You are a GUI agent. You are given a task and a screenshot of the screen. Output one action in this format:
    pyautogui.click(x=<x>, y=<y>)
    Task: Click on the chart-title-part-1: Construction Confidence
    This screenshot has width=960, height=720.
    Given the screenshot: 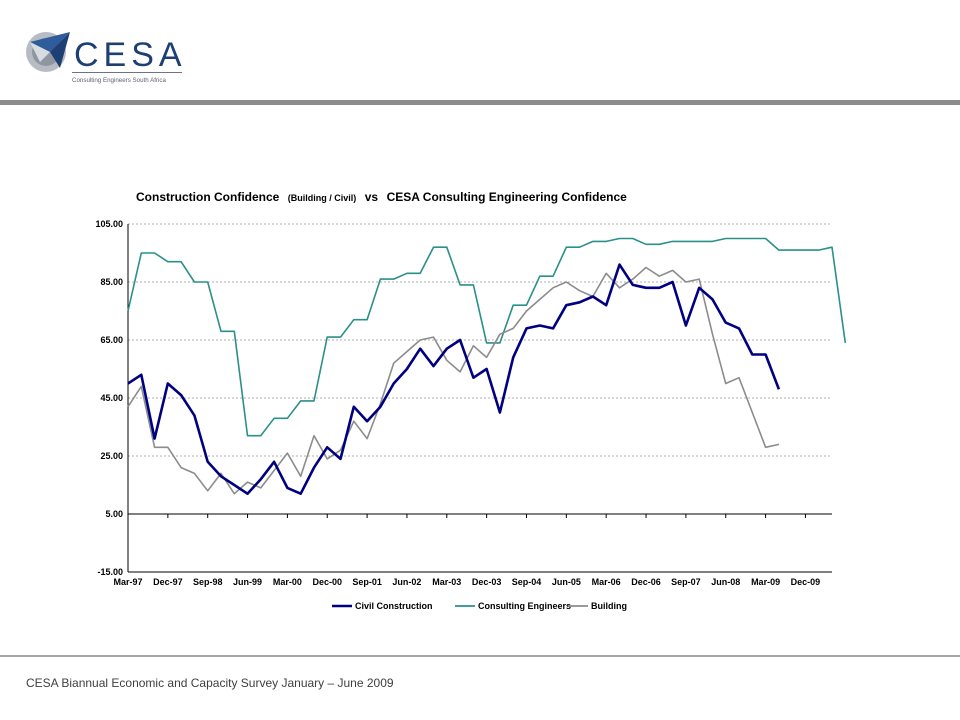 What is the action you would take?
    pyautogui.click(x=208, y=197)
    